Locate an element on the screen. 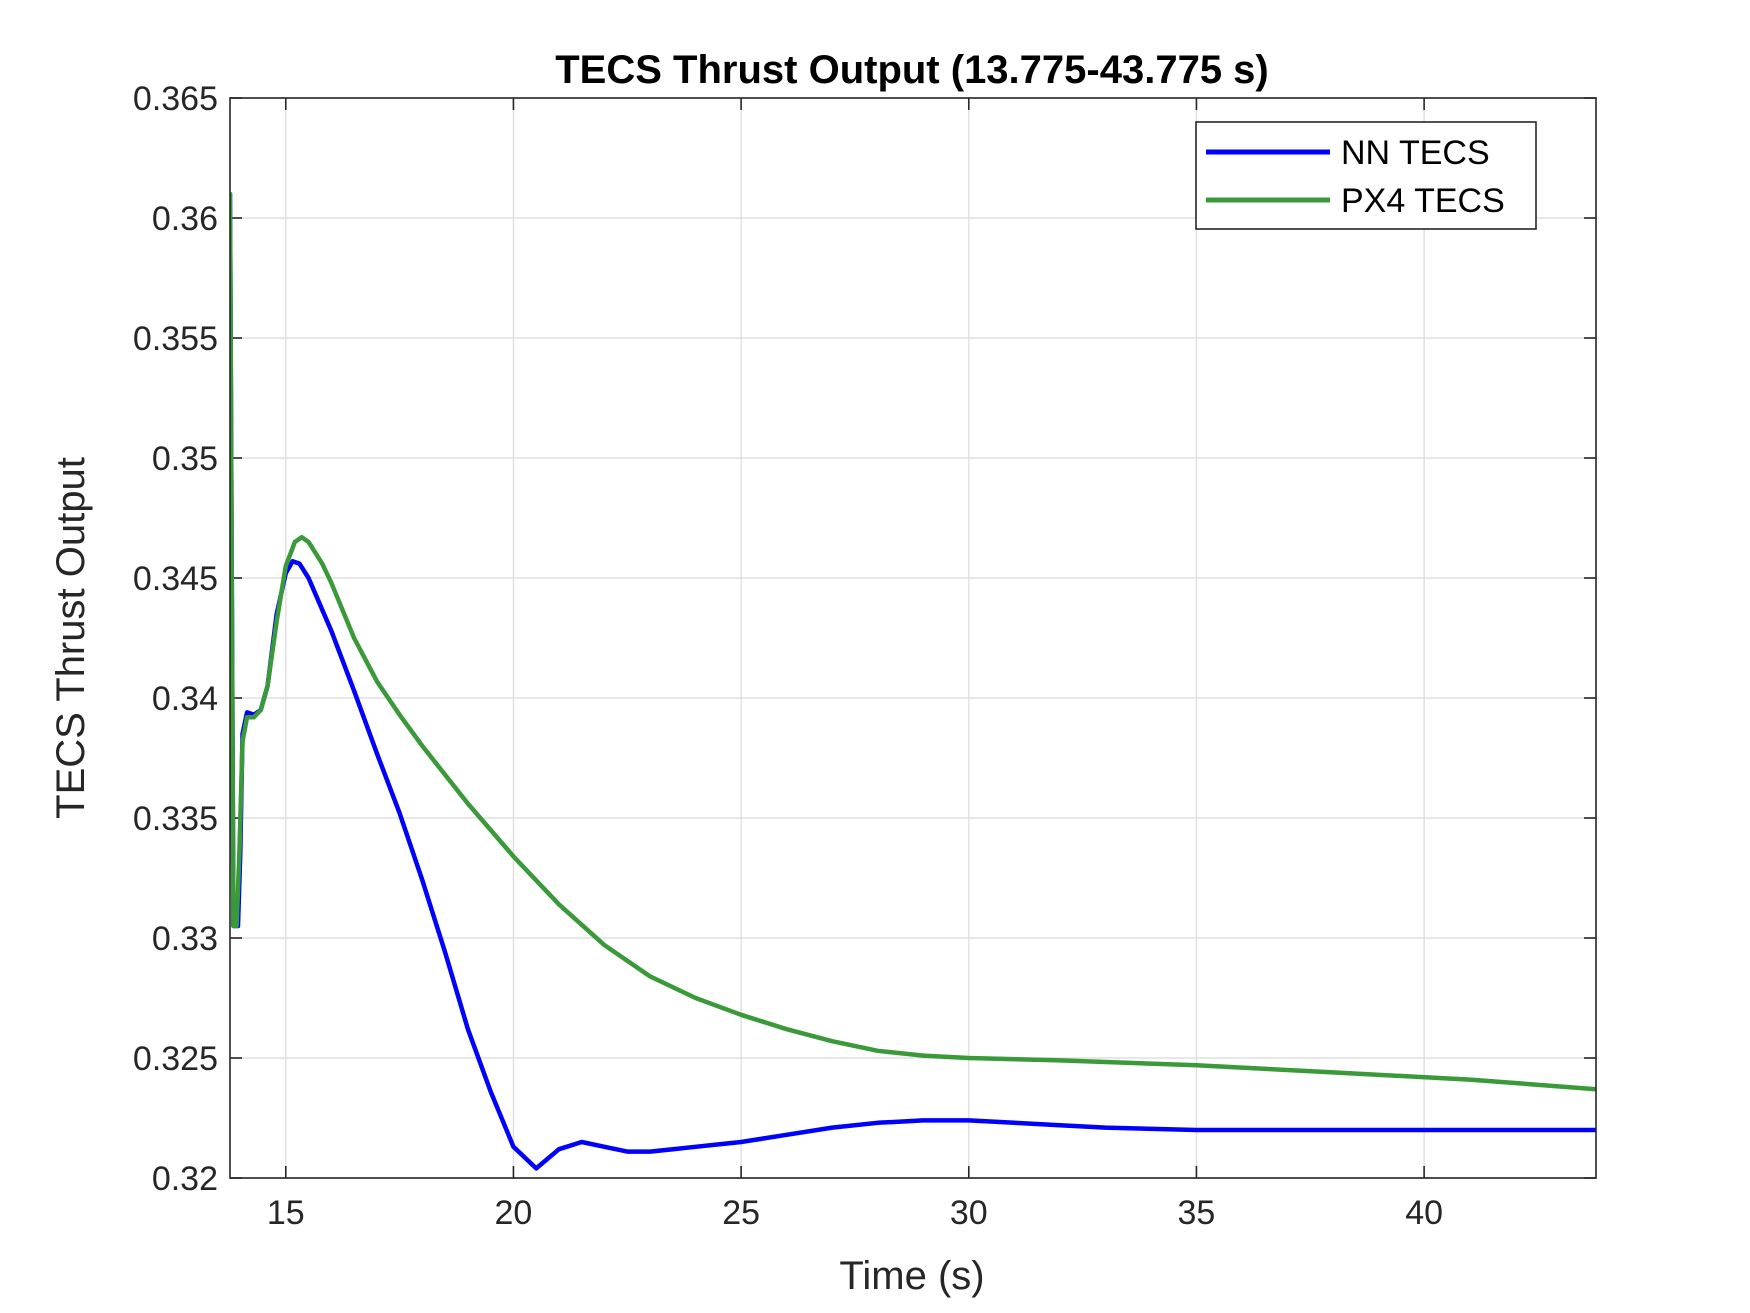 The image size is (1750, 1313). x-tick-labels: 15 20 25 30 35 40 is located at coordinates (855, 1213).